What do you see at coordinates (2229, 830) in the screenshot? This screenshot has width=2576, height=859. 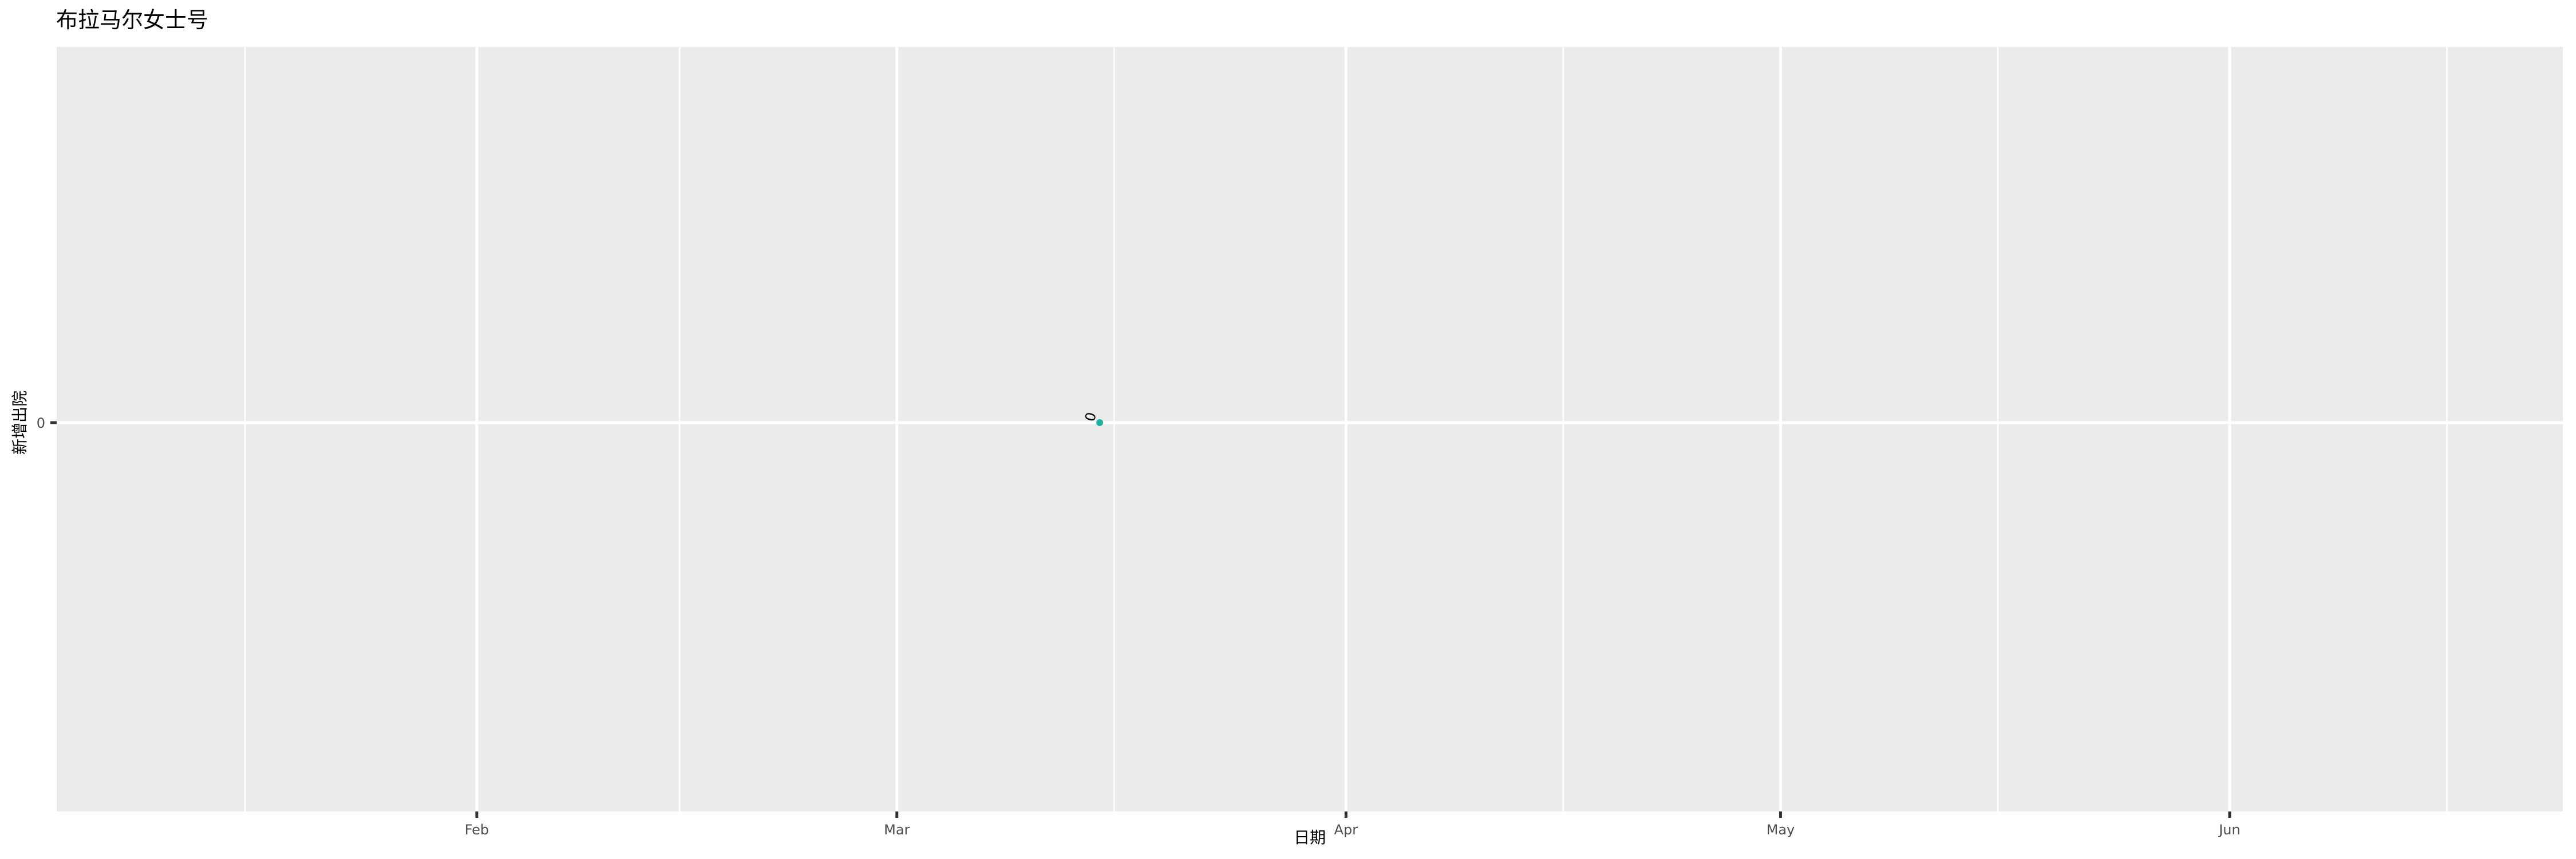 I see `x-tick-label: Jun` at bounding box center [2229, 830].